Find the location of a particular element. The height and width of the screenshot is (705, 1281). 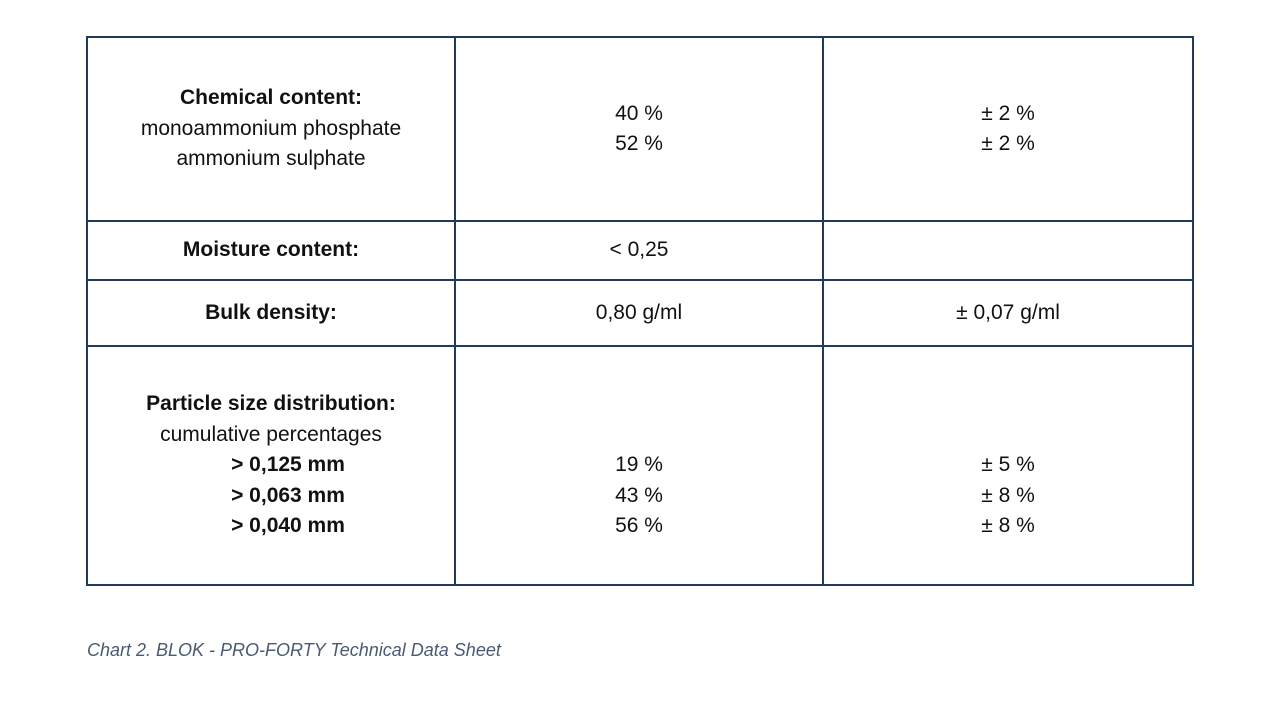

moisture-content-label: Moisture content: is located at coordinates (271, 250).